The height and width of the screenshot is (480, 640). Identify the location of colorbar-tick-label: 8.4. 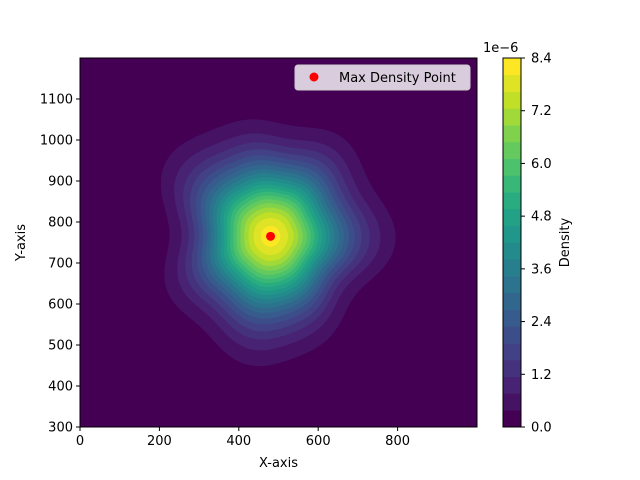
(541, 59).